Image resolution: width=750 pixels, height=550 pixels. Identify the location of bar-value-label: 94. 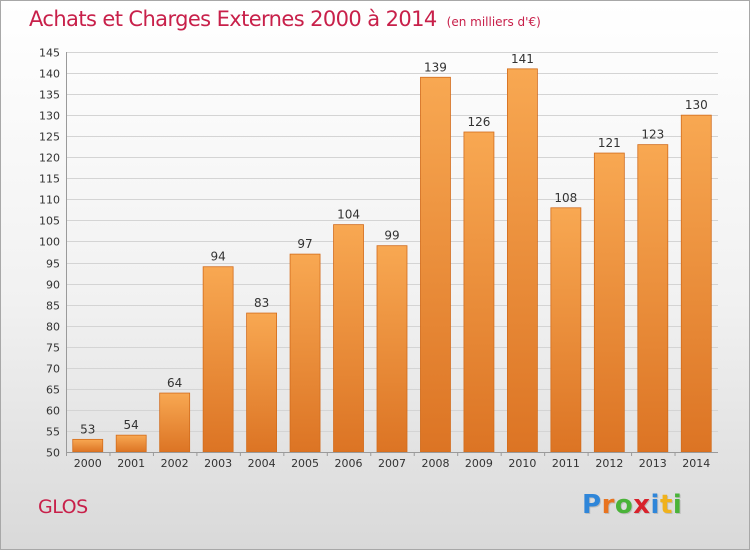
(217, 257).